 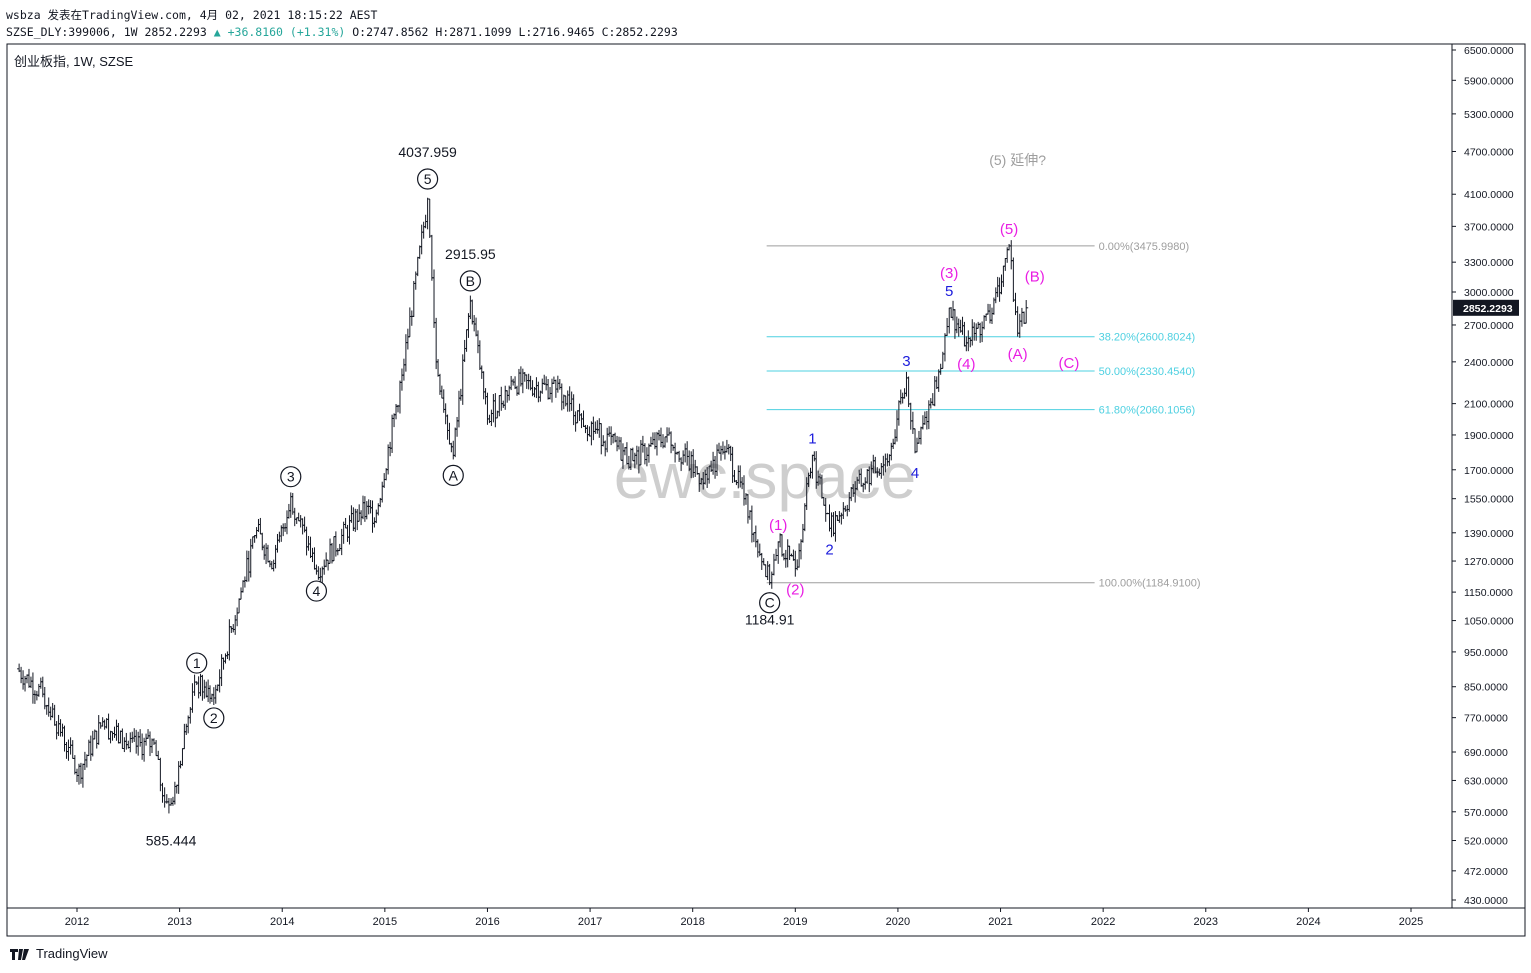 I want to click on y-tick-label: 1550.0000, so click(x=1489, y=500).